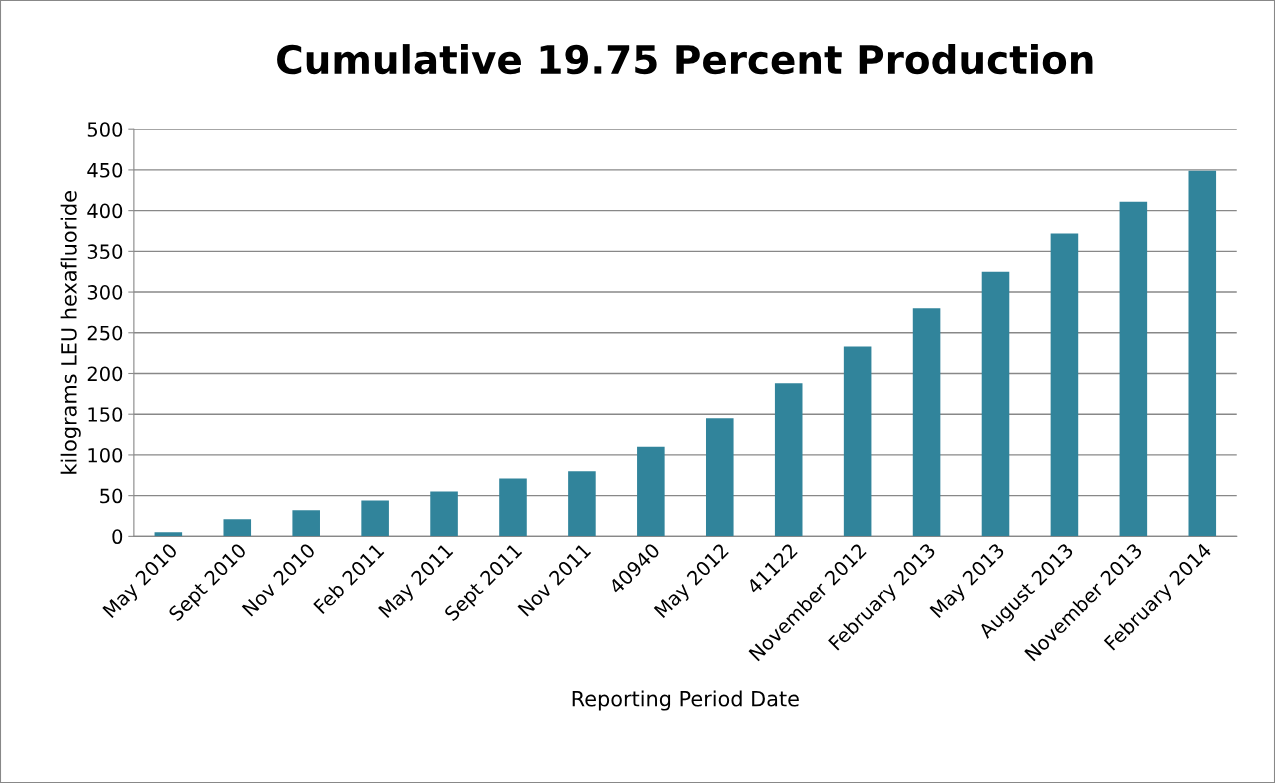 The height and width of the screenshot is (783, 1275). I want to click on y-tick-label: 450, so click(105, 170).